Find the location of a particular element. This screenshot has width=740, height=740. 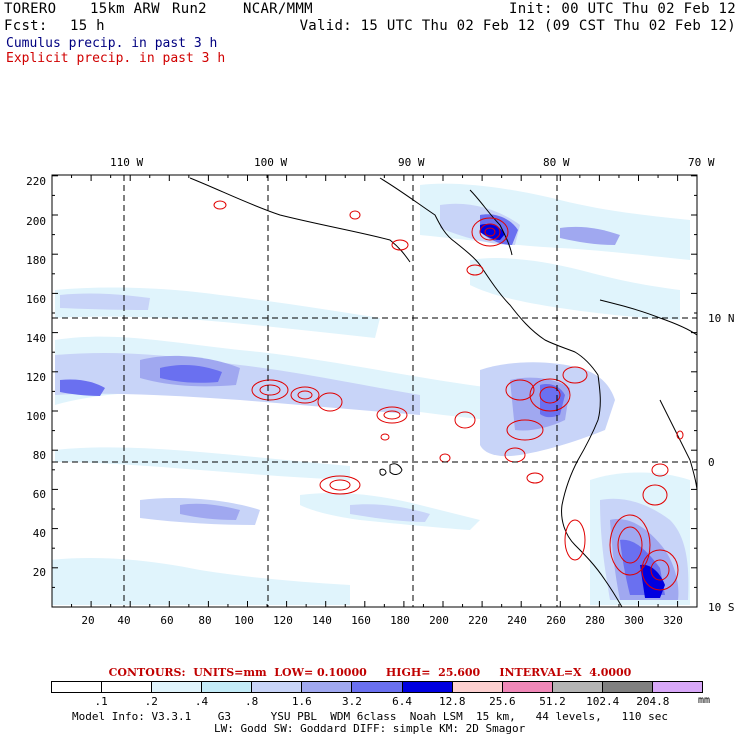

x-tick-label: 320 is located at coordinates (673, 620).